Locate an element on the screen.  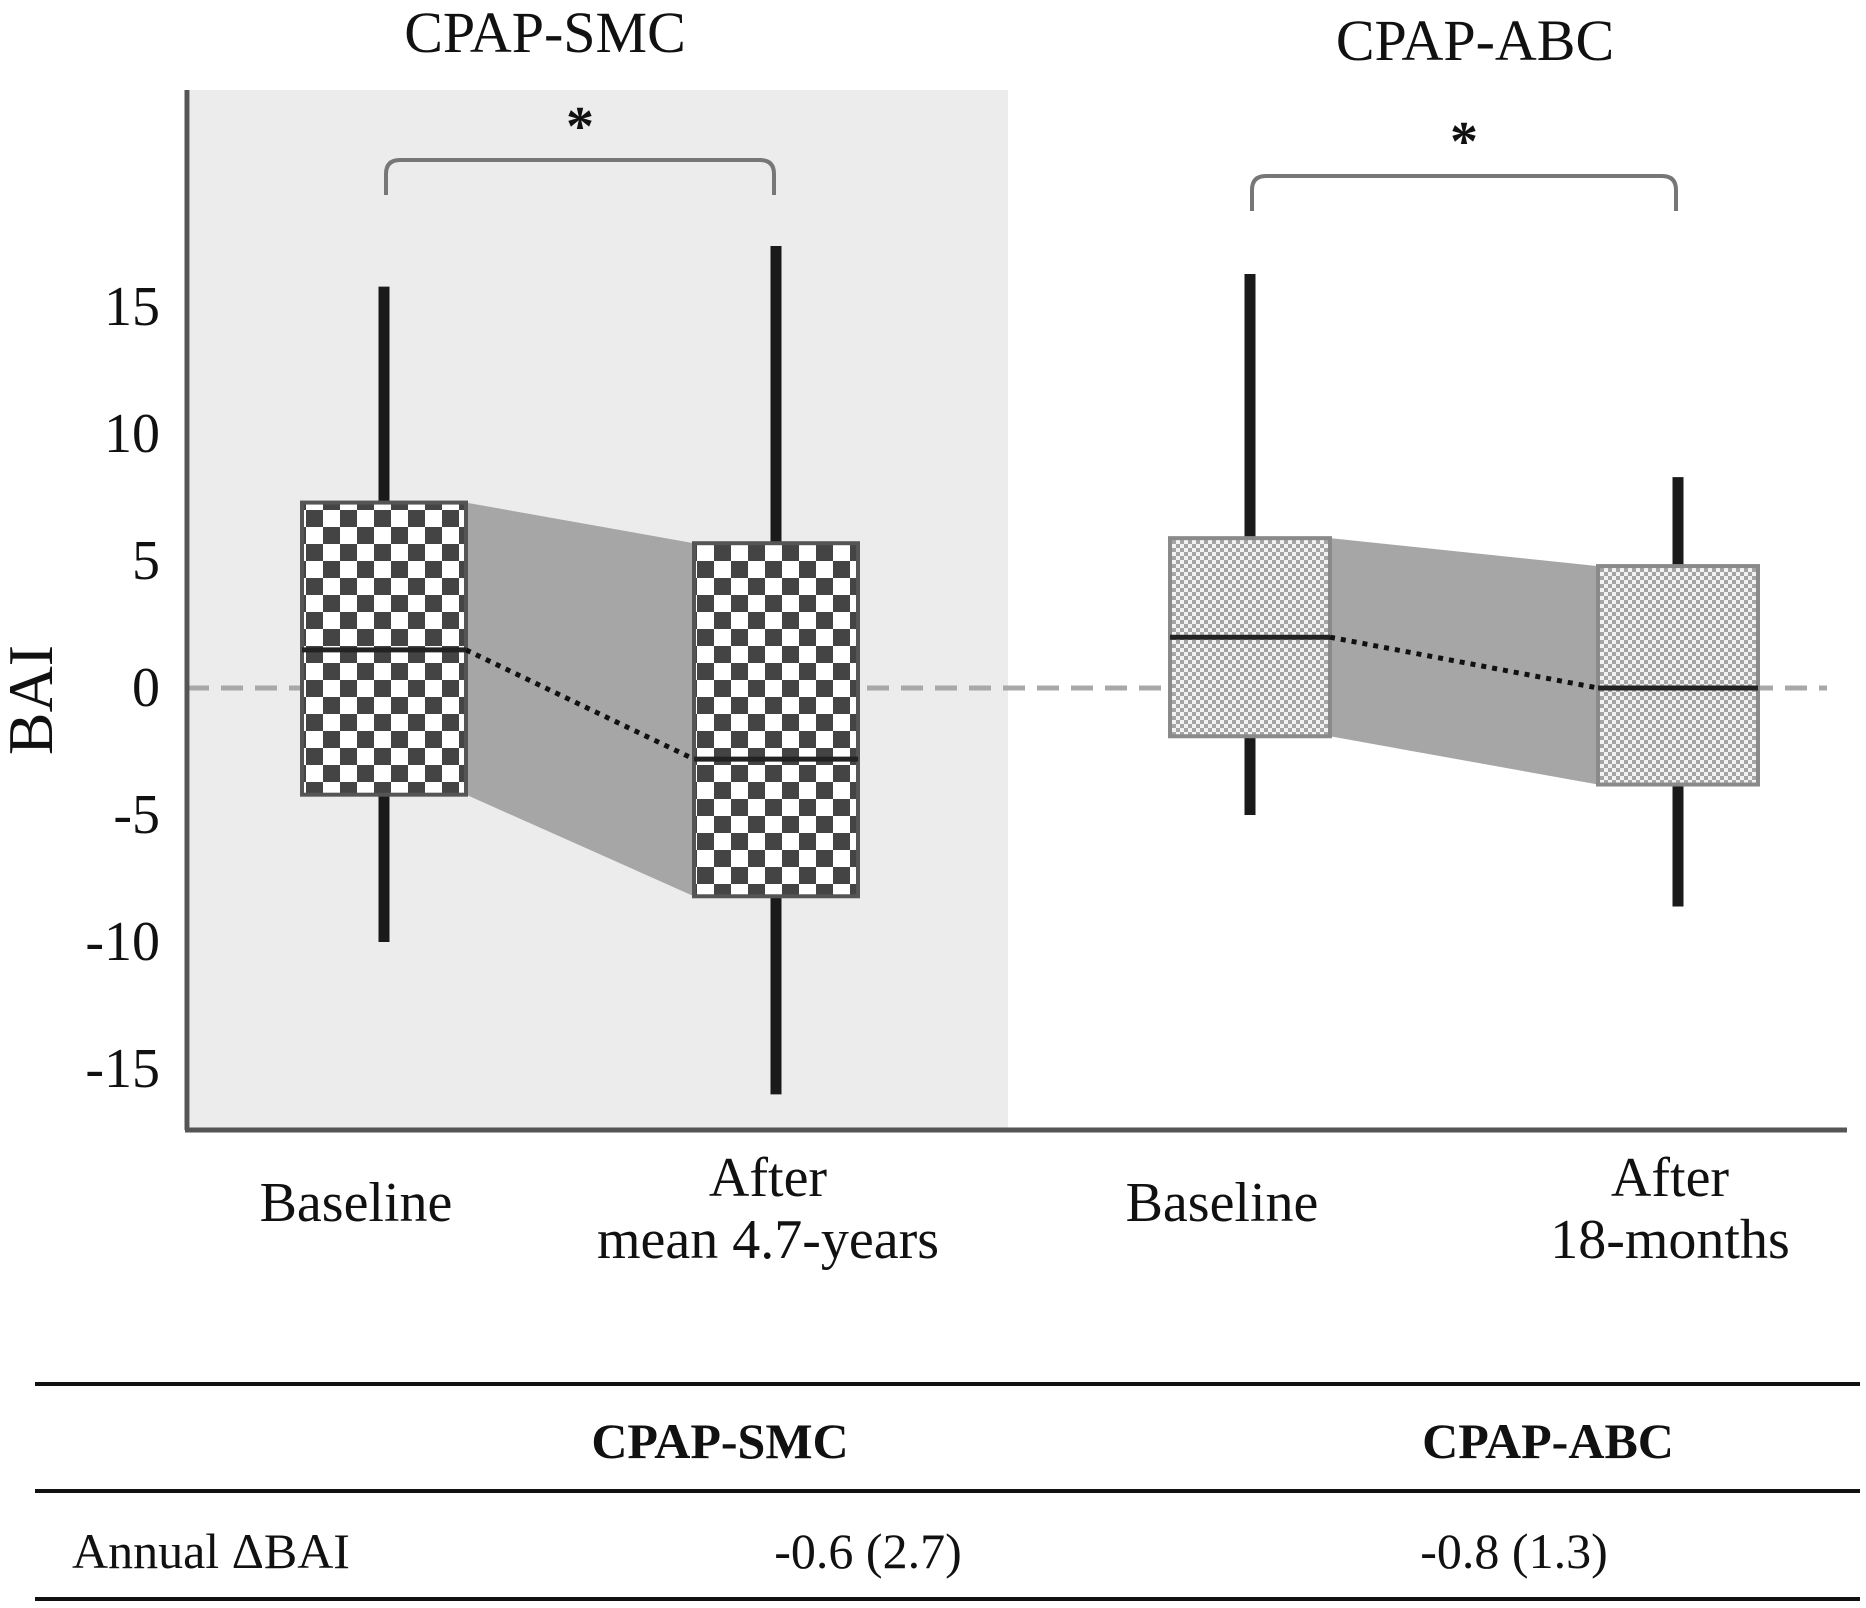
category-label-abc-after: 18-months is located at coordinates (1670, 1240).